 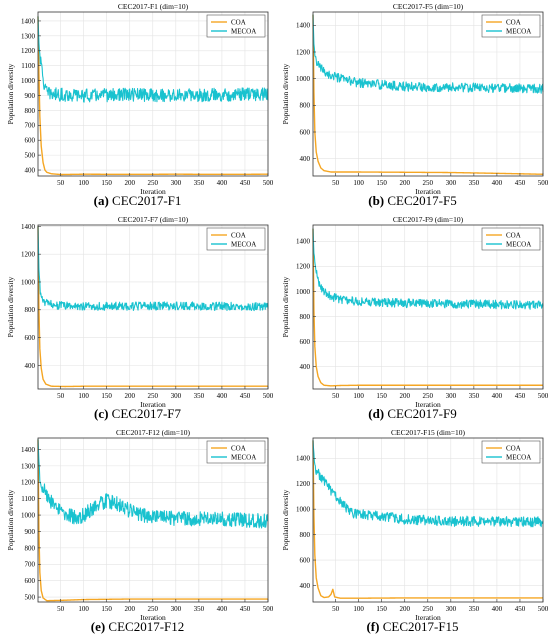 I want to click on caption-text: CEC2017-F12, so click(x=146, y=626).